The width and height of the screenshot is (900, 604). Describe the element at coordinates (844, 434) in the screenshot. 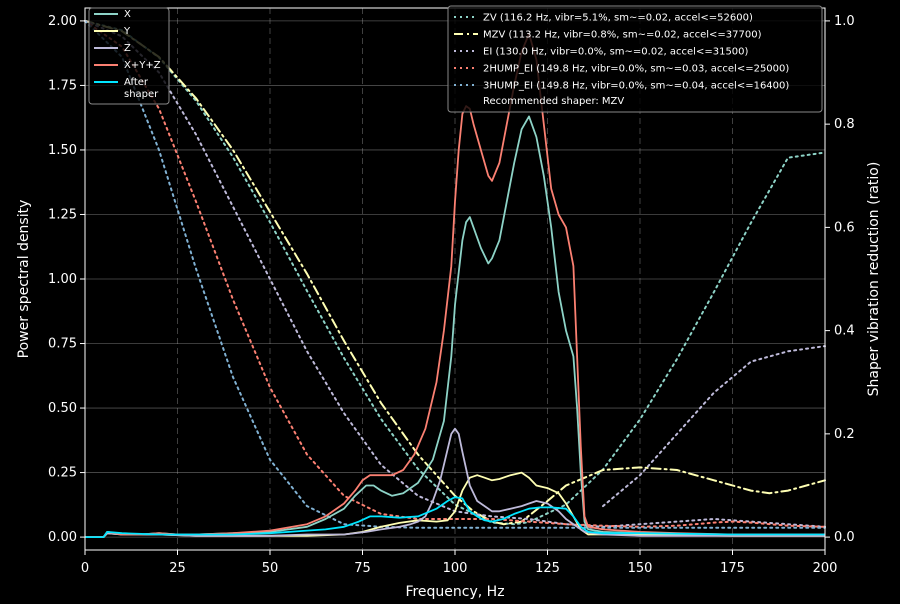

I see `y2-tick-label: 0.2` at that location.